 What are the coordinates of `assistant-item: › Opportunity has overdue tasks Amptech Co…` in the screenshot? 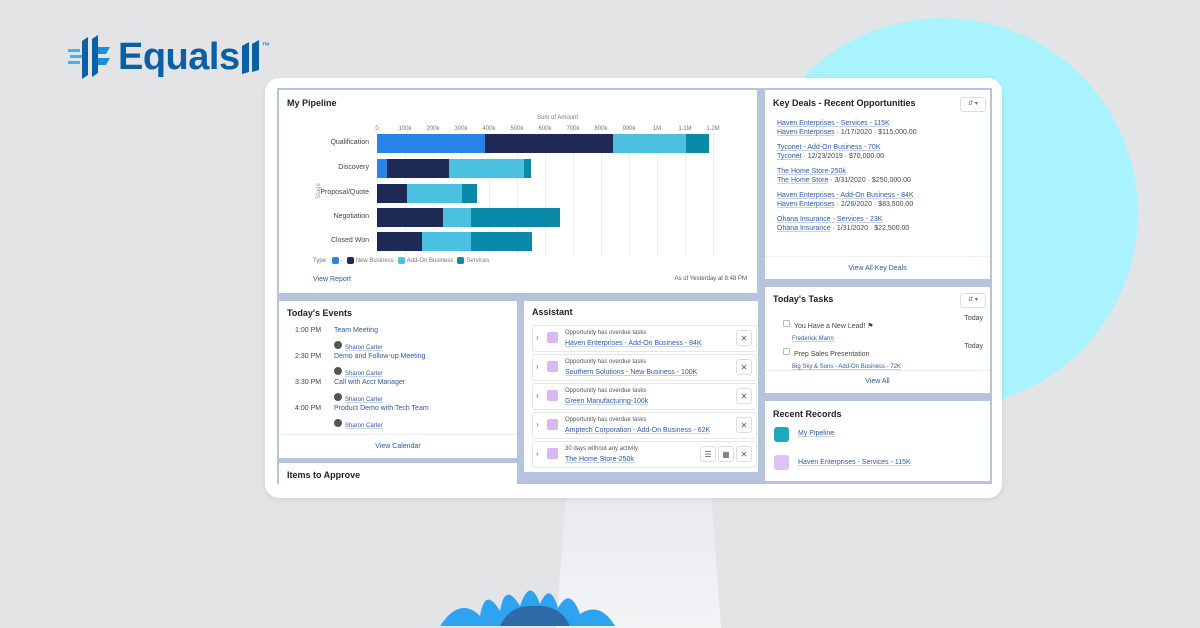 It's located at (644, 425).